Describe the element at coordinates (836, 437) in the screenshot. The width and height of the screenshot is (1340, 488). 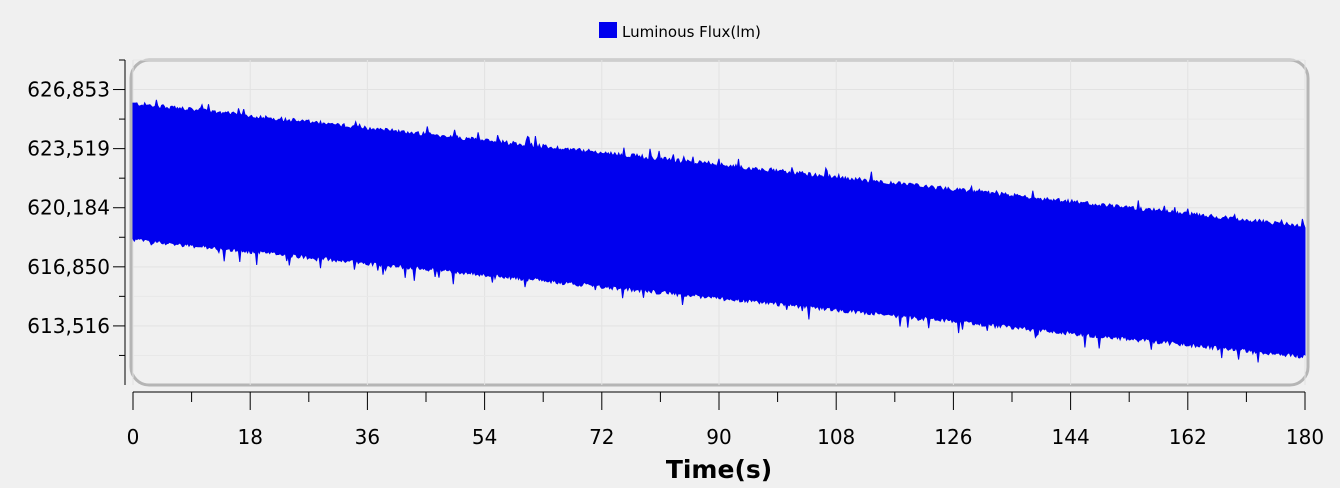
I see `x-tick-label: 108` at that location.